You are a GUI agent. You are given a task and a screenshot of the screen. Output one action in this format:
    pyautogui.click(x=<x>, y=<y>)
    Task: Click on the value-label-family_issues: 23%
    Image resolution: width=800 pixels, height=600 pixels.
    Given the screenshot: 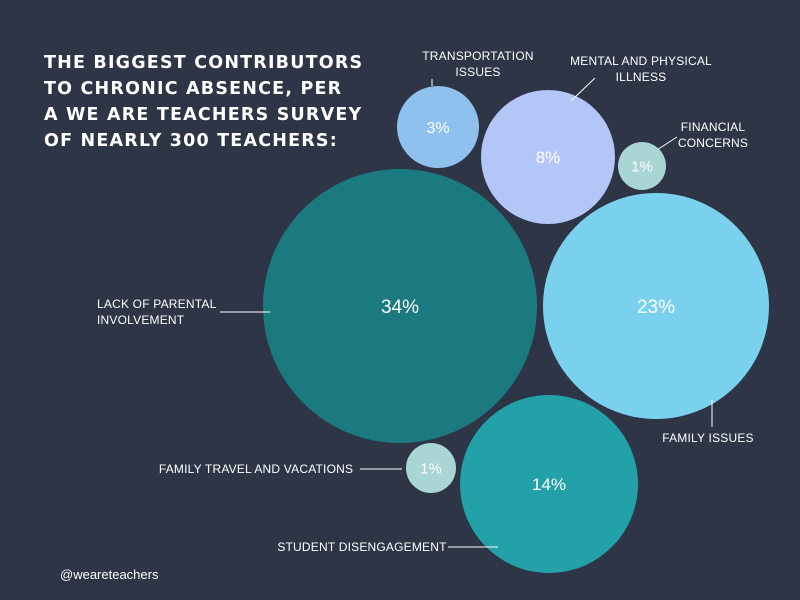 What is the action you would take?
    pyautogui.click(x=656, y=307)
    